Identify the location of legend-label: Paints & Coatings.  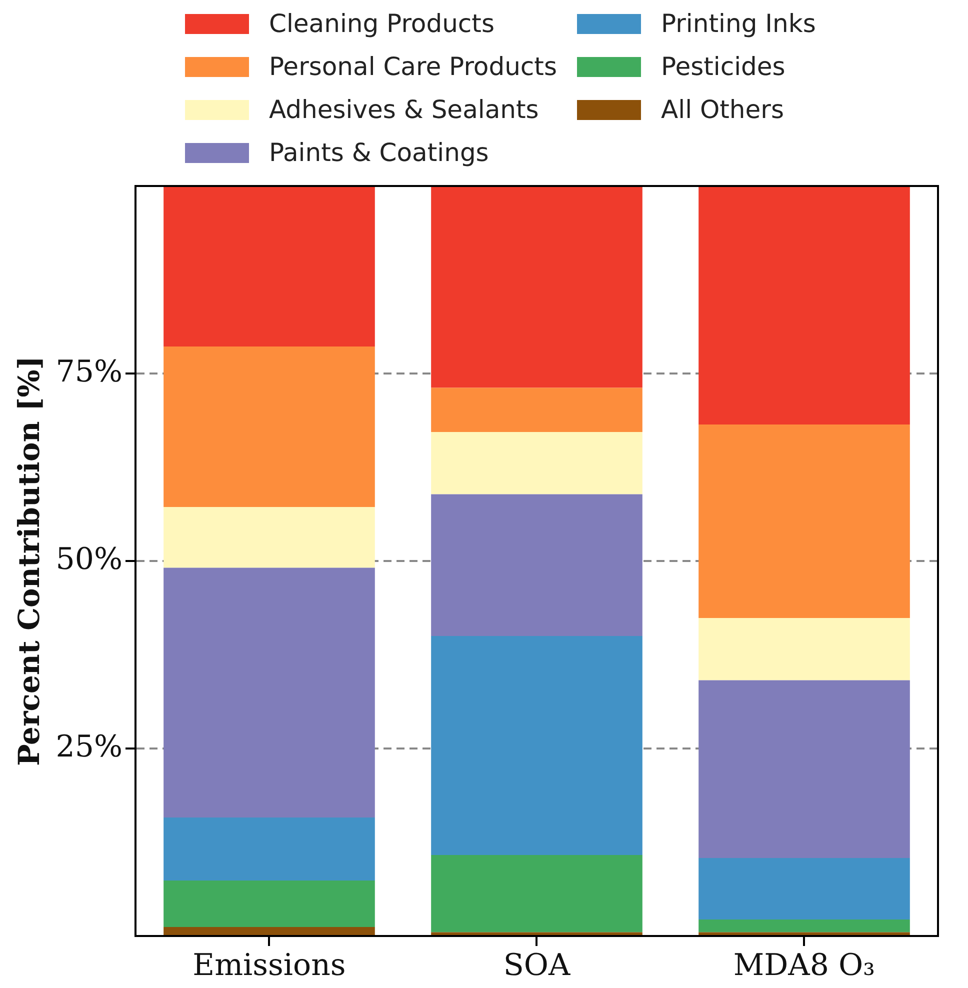
(379, 152).